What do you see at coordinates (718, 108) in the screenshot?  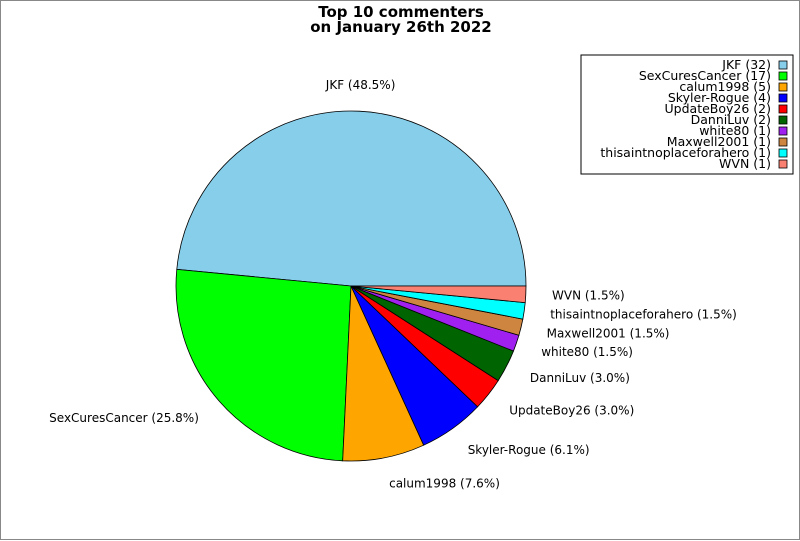 I see `legend-label-updateboy26: UpdateBoy26 (2)` at bounding box center [718, 108].